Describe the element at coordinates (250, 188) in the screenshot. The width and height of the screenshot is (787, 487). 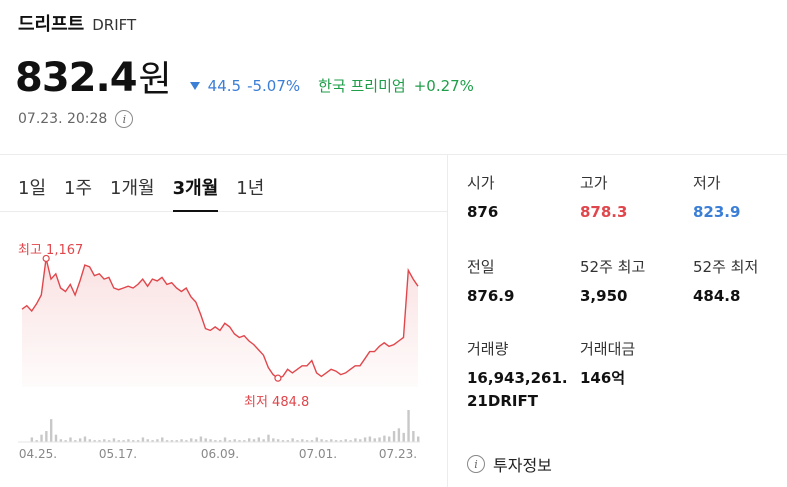
I see `tab-1y: 1년` at that location.